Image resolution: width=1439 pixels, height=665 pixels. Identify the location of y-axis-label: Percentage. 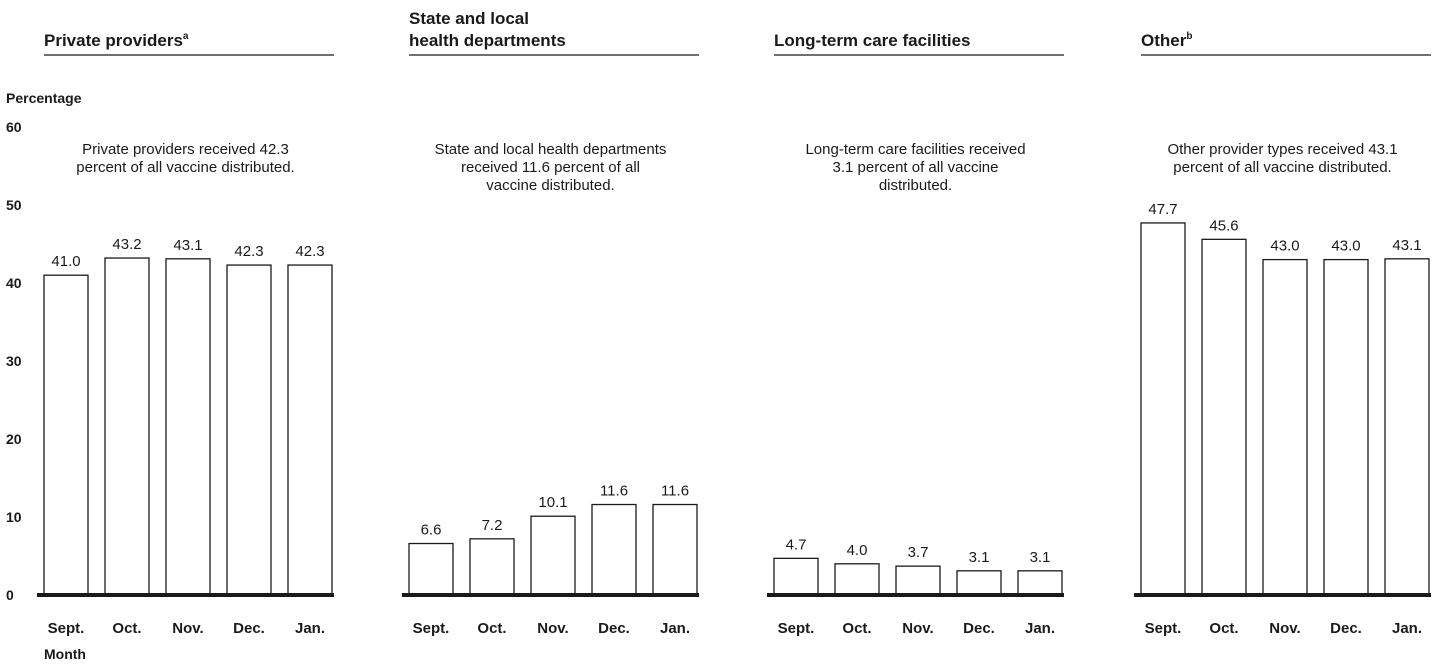
(44, 98).